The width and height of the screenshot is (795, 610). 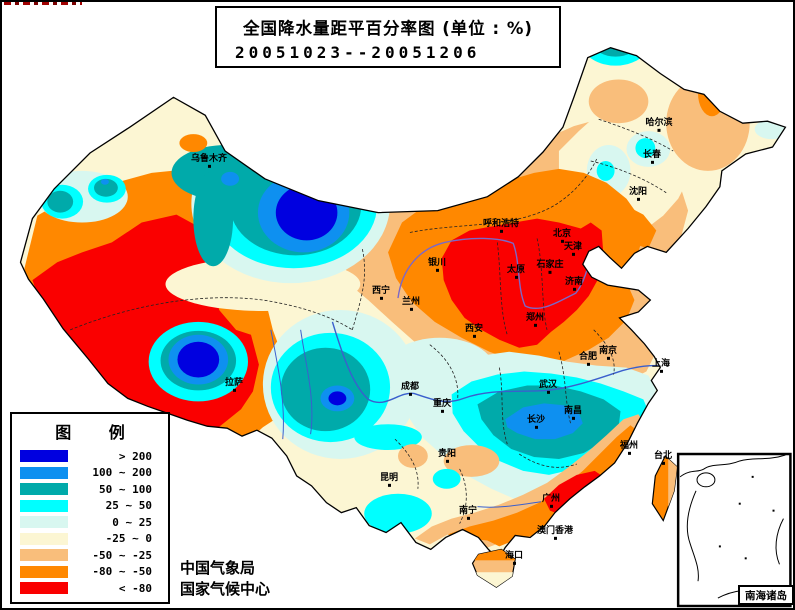 What do you see at coordinates (128, 506) in the screenshot?
I see `legend-label: 25 ~ 50` at bounding box center [128, 506].